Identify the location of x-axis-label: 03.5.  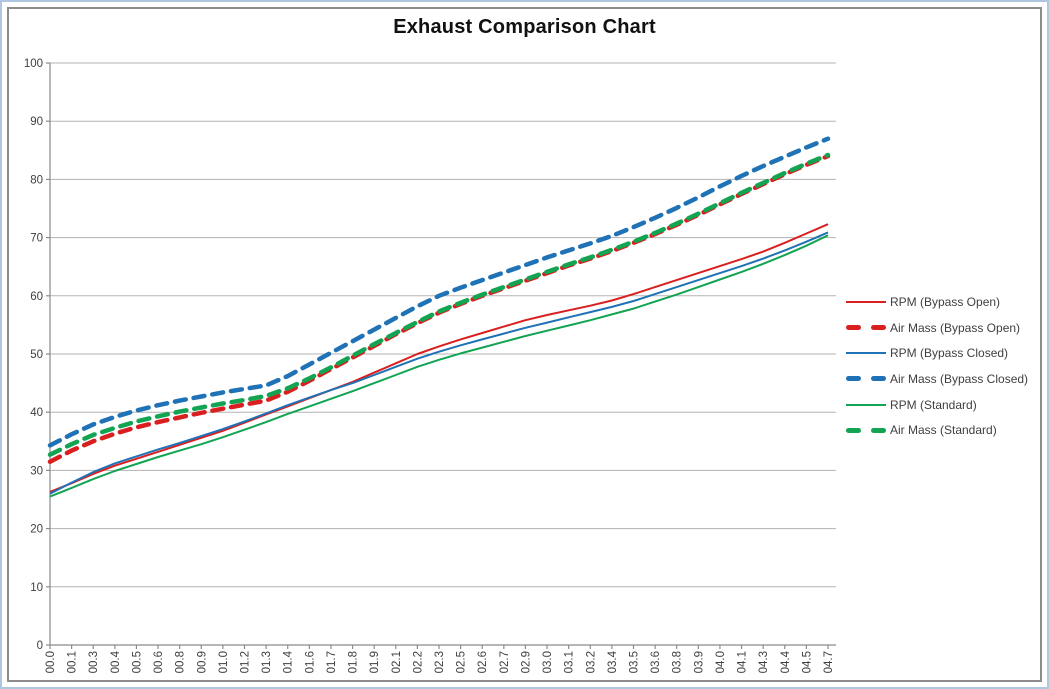
(634, 662).